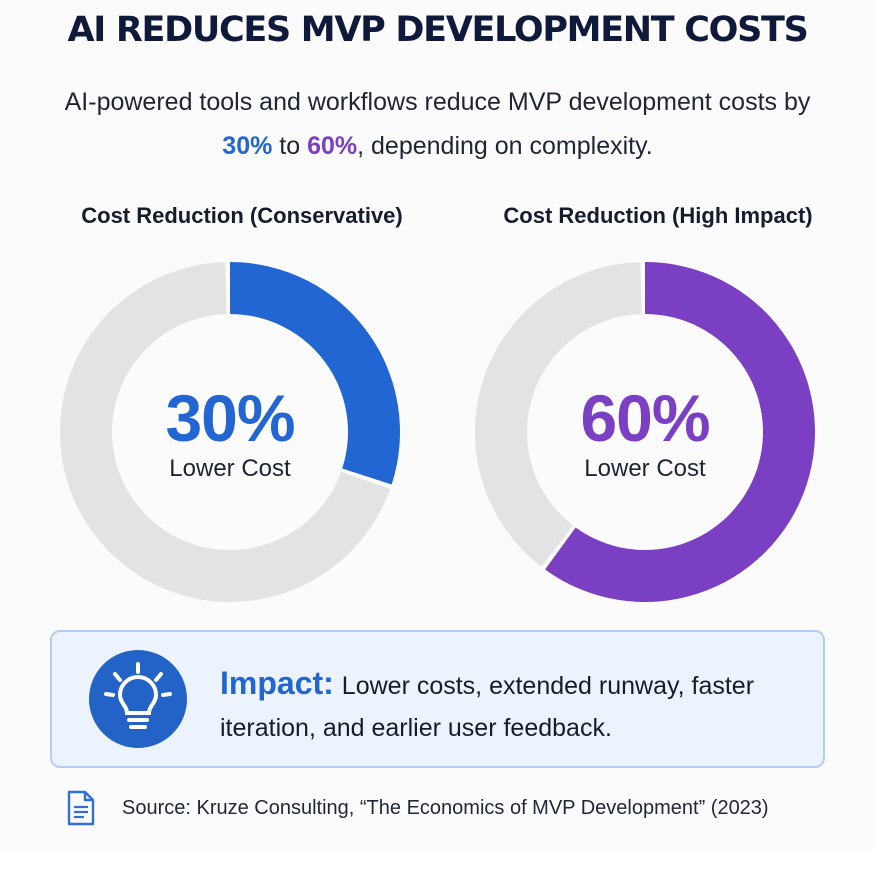 The image size is (875, 875). I want to click on high-impact-donut-value-arc, so click(680, 432).